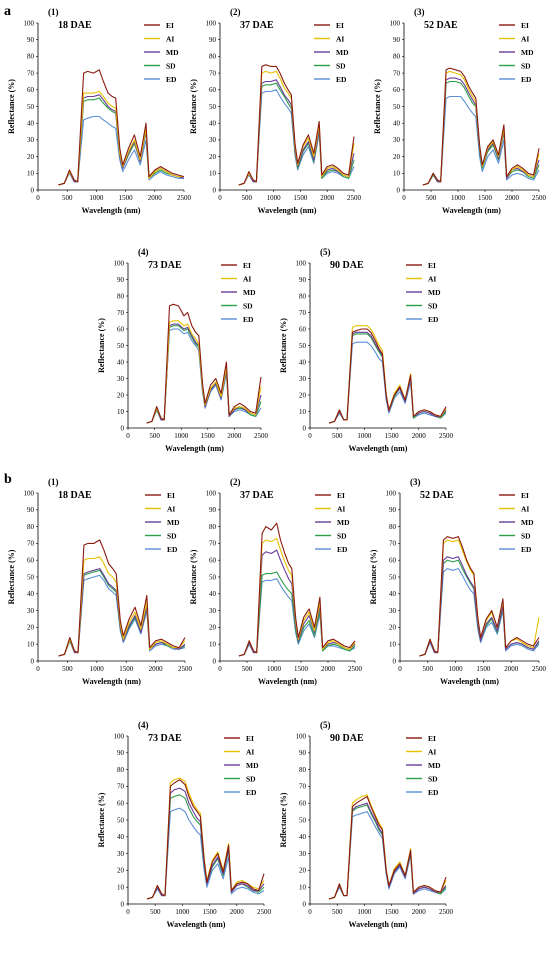 The width and height of the screenshot is (550, 956). What do you see at coordinates (75, 25) in the screenshot?
I see `chart-title: 18 DAE` at bounding box center [75, 25].